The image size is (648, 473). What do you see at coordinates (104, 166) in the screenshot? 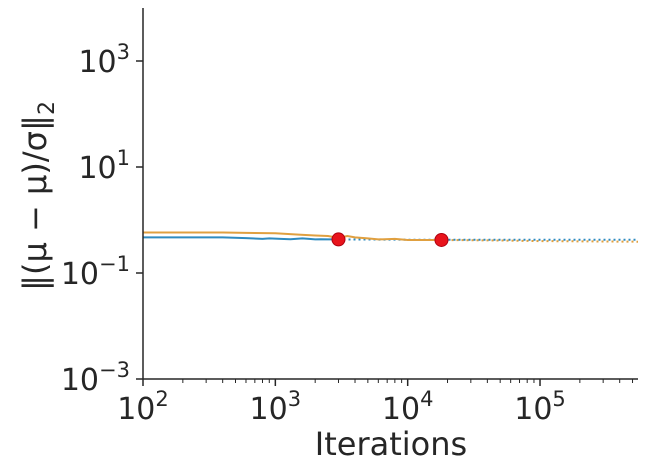
I see `y-tick-label: 10¹` at bounding box center [104, 166].